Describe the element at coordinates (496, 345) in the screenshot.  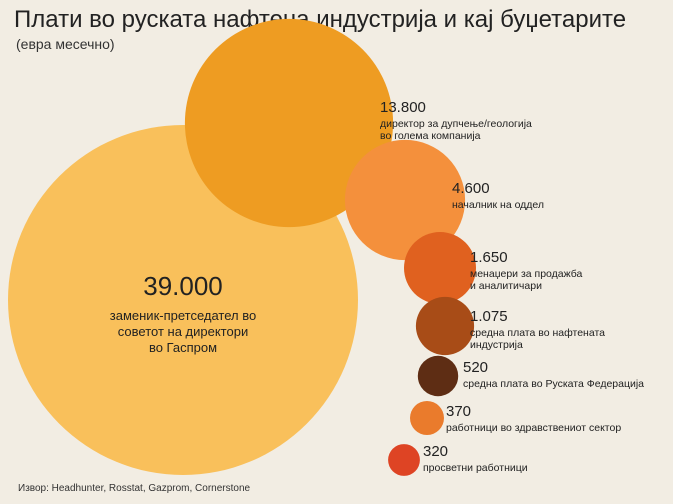
I see `category-label-4-1: индустрија` at that location.